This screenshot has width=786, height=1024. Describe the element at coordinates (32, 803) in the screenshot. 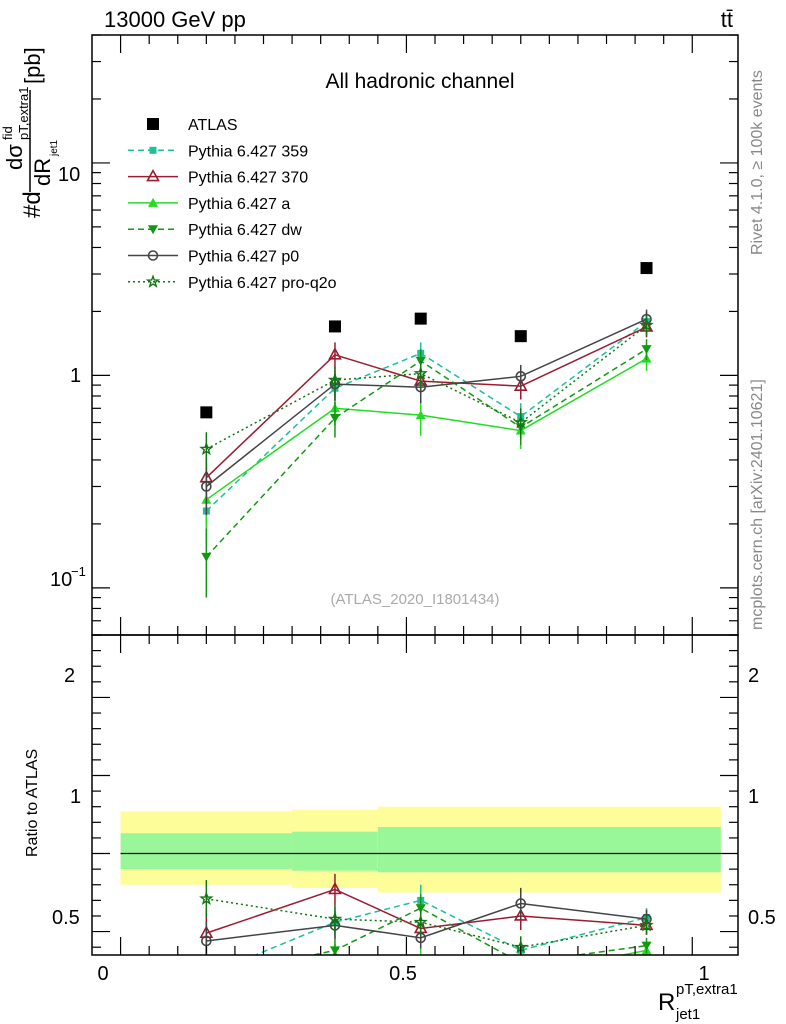

I see `ratio-y-axis-label: Ratio to ATLAS` at that location.